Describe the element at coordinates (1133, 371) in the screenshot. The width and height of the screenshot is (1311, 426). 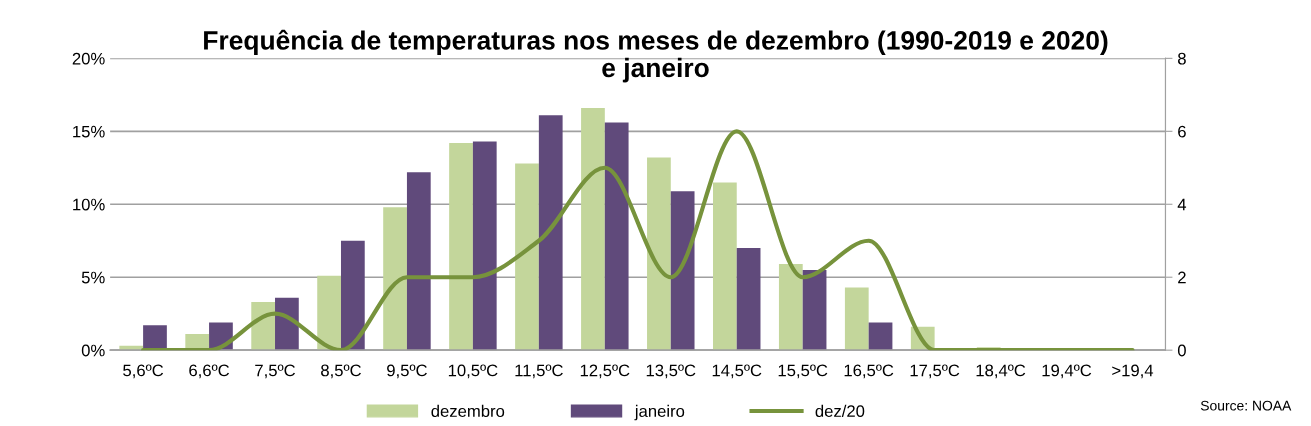
I see `x-tick-label: >19,4` at that location.